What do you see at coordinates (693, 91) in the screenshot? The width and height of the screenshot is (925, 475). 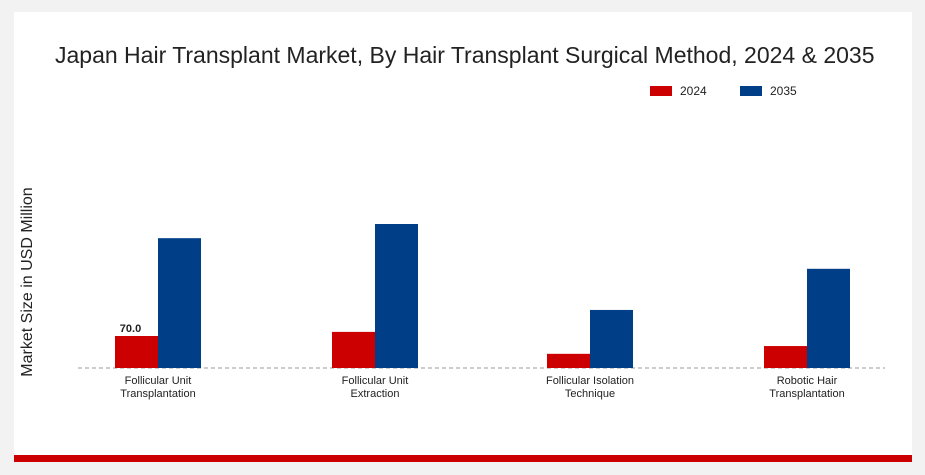 I see `legend-label: 2024` at bounding box center [693, 91].